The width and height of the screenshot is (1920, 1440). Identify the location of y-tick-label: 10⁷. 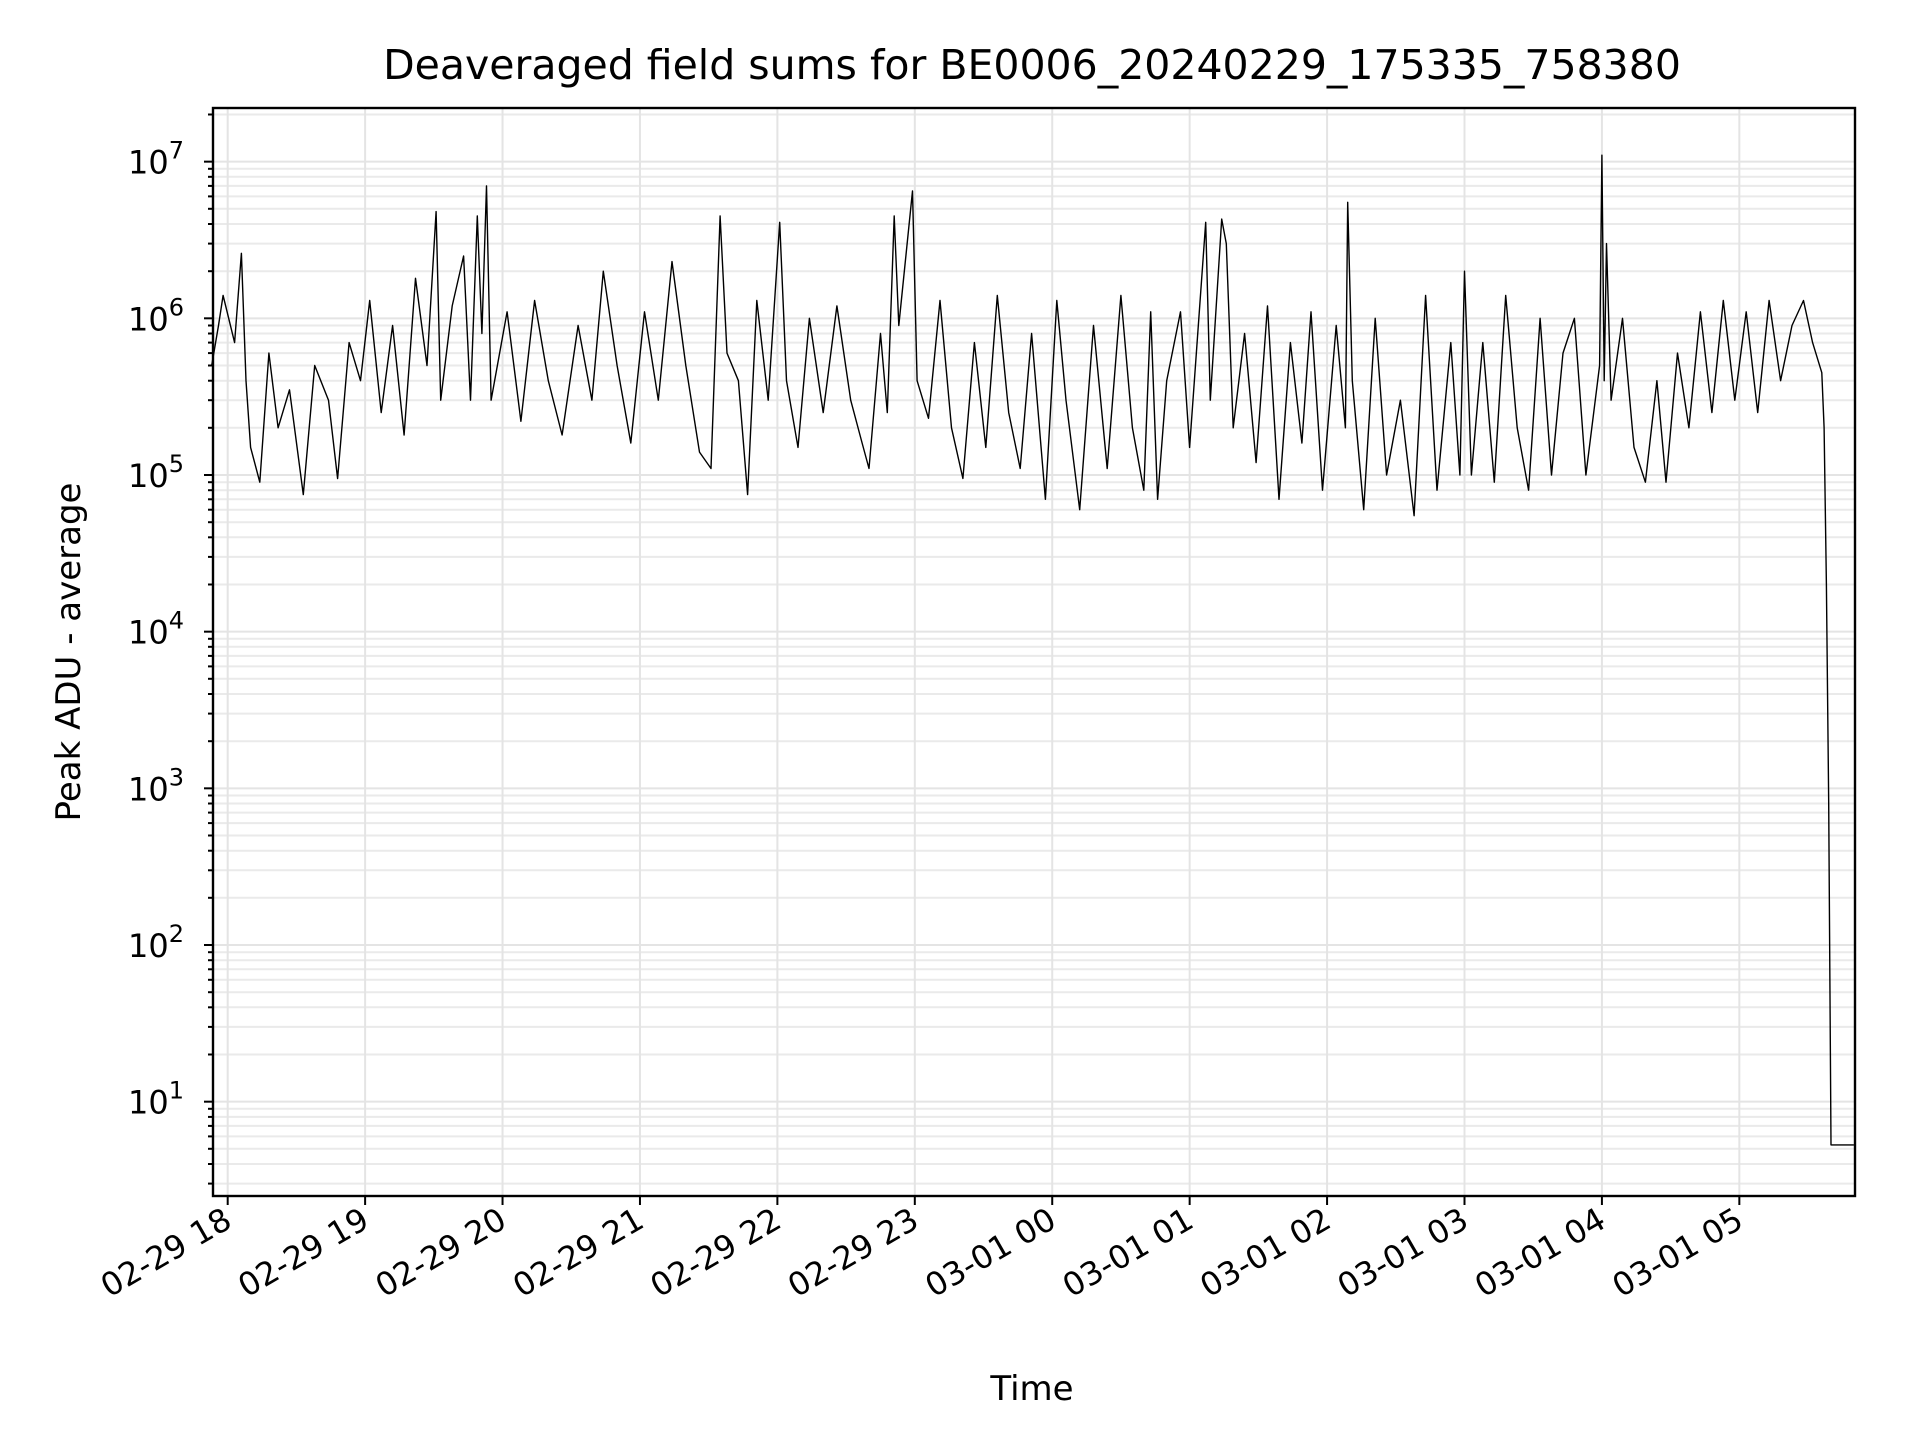
(156, 159).